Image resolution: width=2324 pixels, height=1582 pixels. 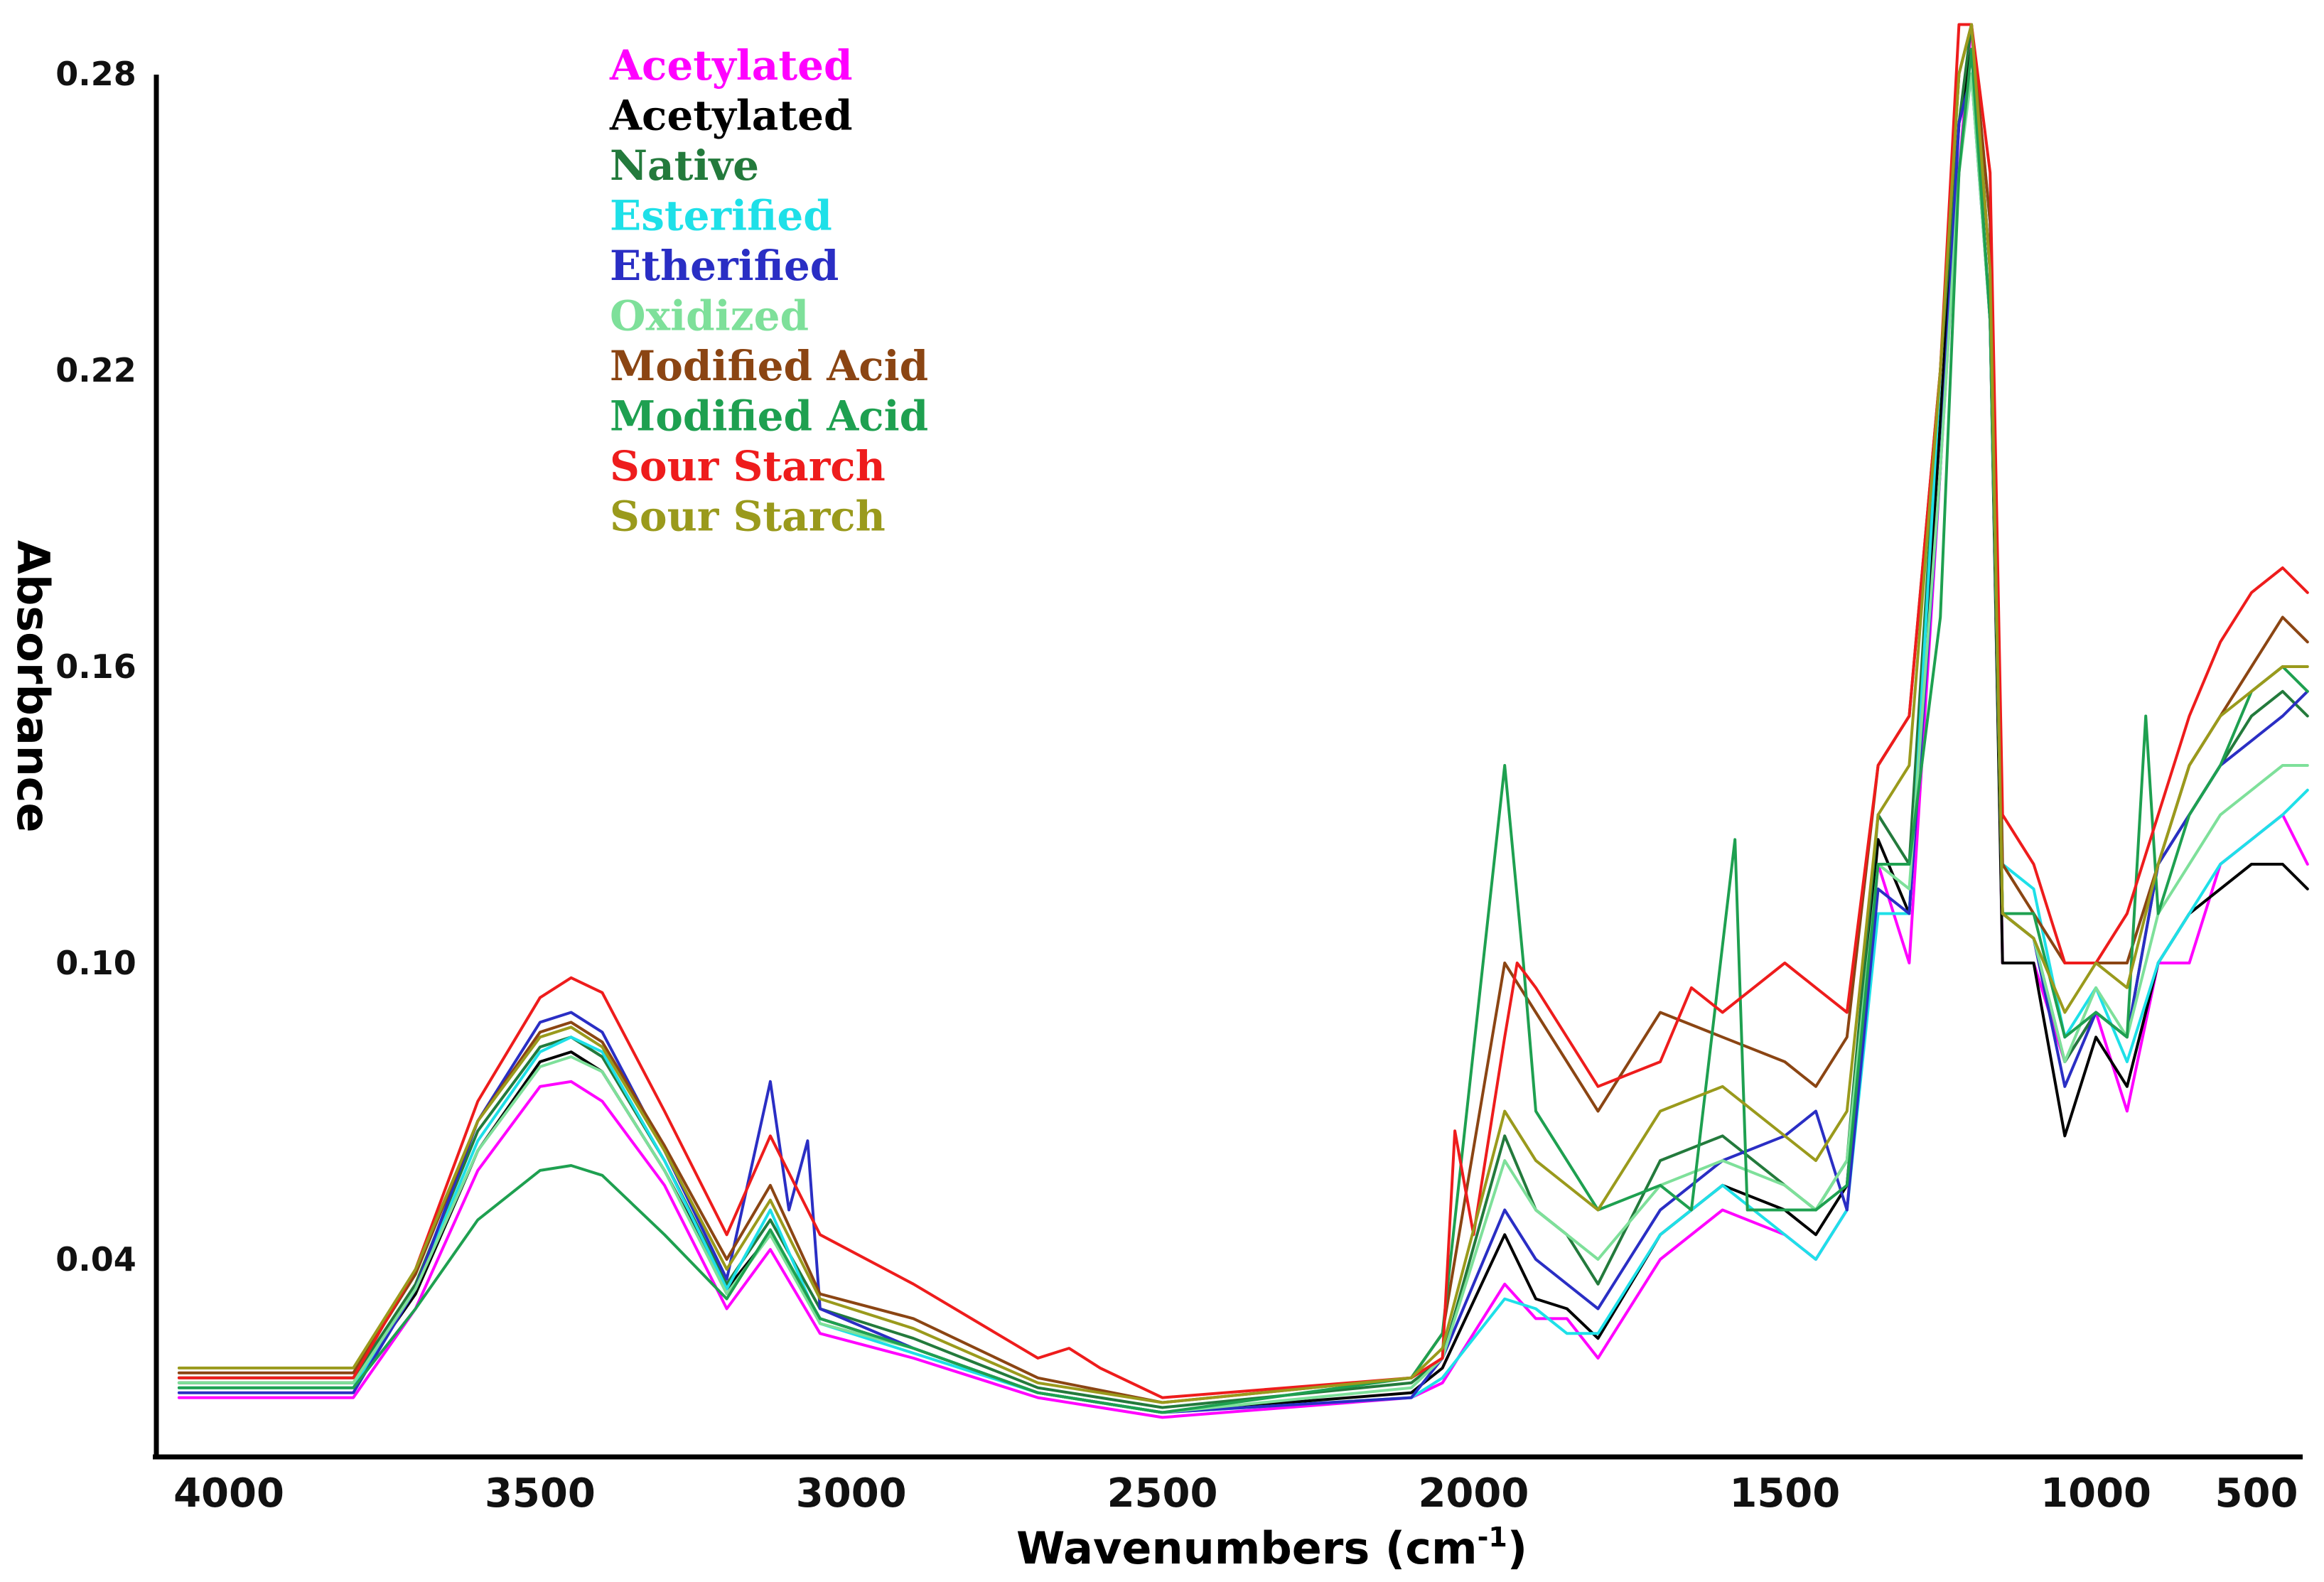 What do you see at coordinates (33, 686) in the screenshot?
I see `y-axis-title: Absorbance` at bounding box center [33, 686].